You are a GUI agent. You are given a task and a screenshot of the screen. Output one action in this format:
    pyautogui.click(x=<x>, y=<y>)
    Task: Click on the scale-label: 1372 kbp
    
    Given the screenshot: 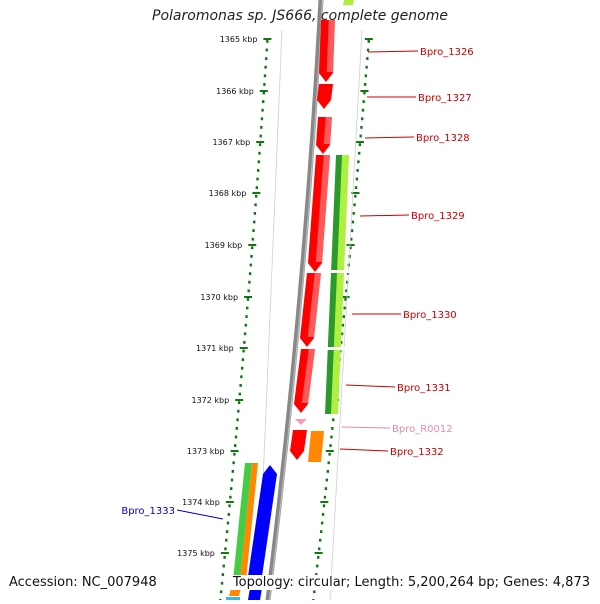 What is the action you would take?
    pyautogui.click(x=210, y=400)
    